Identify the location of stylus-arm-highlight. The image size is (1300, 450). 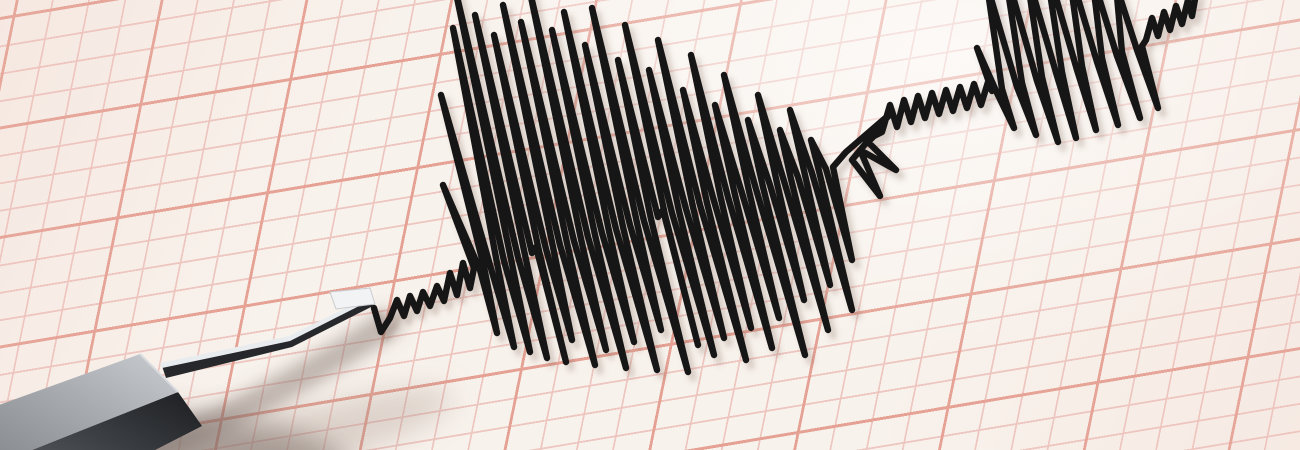
(265, 332).